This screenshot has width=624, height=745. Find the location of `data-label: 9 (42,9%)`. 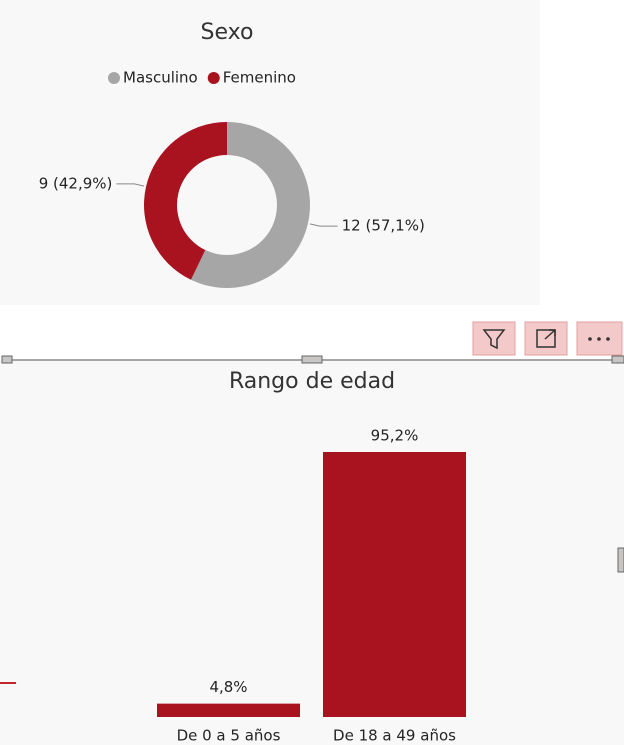

data-label: 9 (42,9%) is located at coordinates (76, 183).